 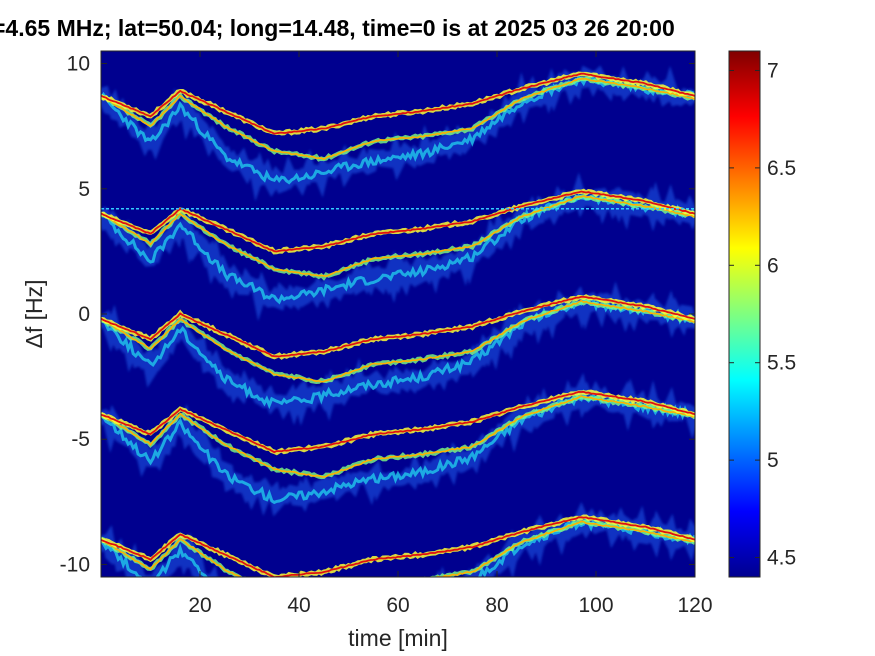 What do you see at coordinates (781, 558) in the screenshot?
I see `colorbar-tick-label: 4.5` at bounding box center [781, 558].